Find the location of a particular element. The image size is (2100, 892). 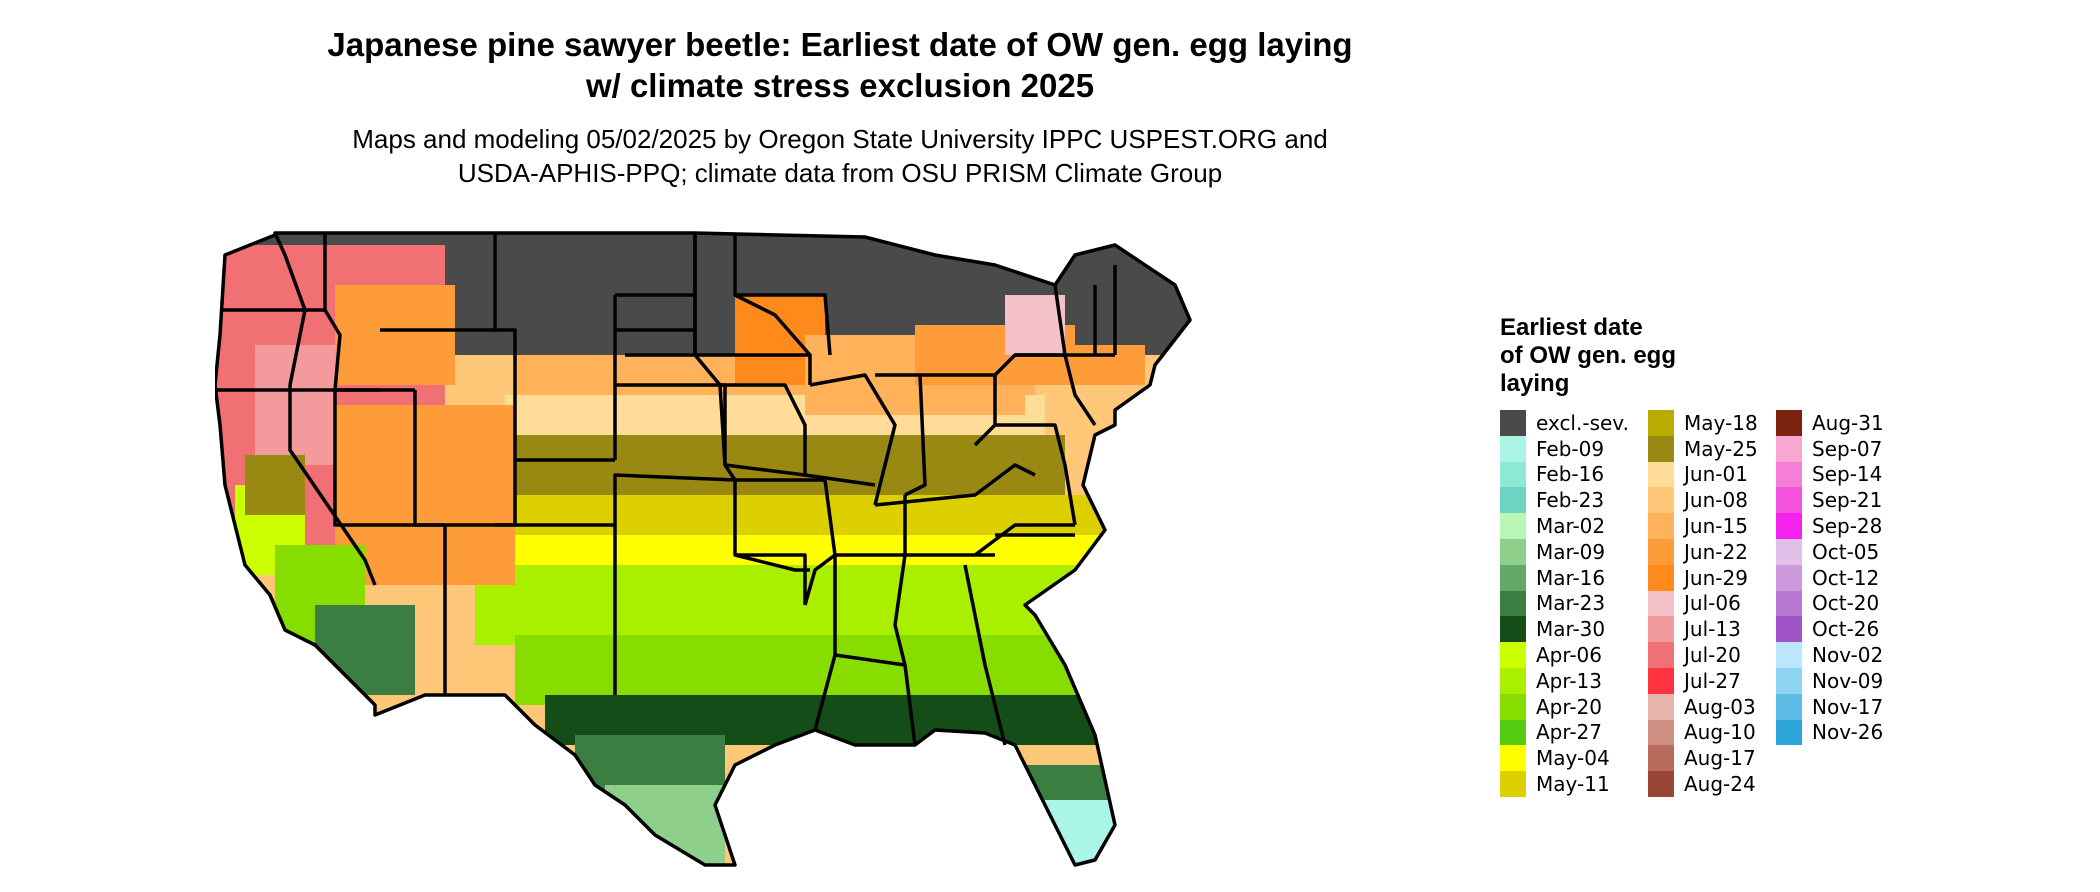

legend-item: excl.-sev. is located at coordinates (1564, 423).